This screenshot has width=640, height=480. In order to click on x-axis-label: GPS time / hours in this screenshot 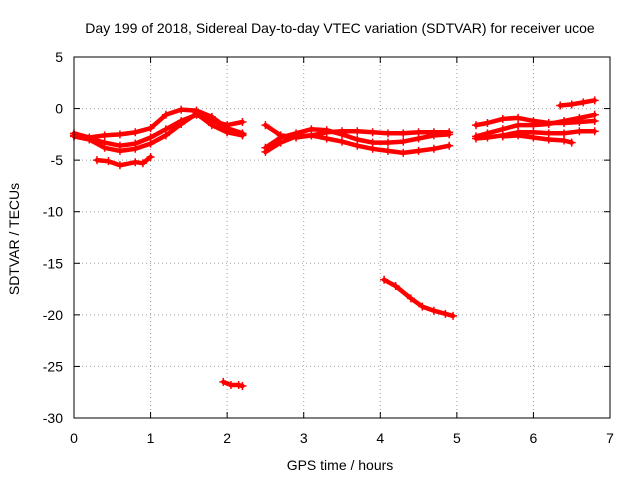, I will do `click(340, 465)`.